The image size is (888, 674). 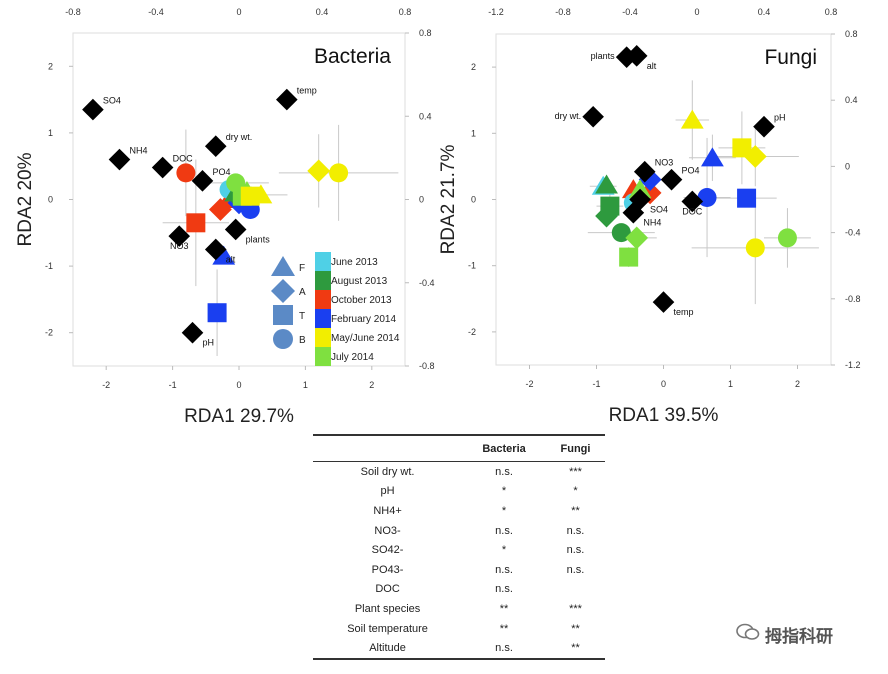 I want to click on y-tick-label: 2, so click(x=50, y=66).